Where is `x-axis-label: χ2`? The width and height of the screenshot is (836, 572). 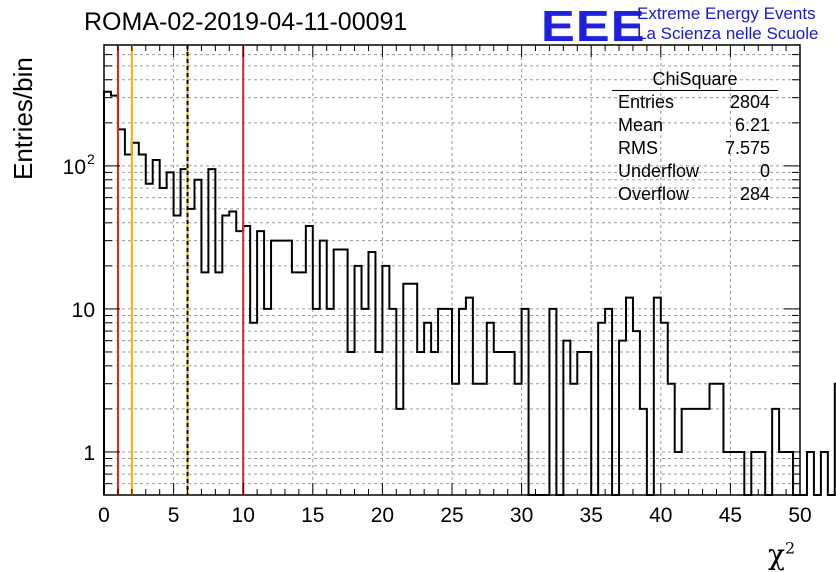 x-axis-label: χ2 is located at coordinates (782, 554).